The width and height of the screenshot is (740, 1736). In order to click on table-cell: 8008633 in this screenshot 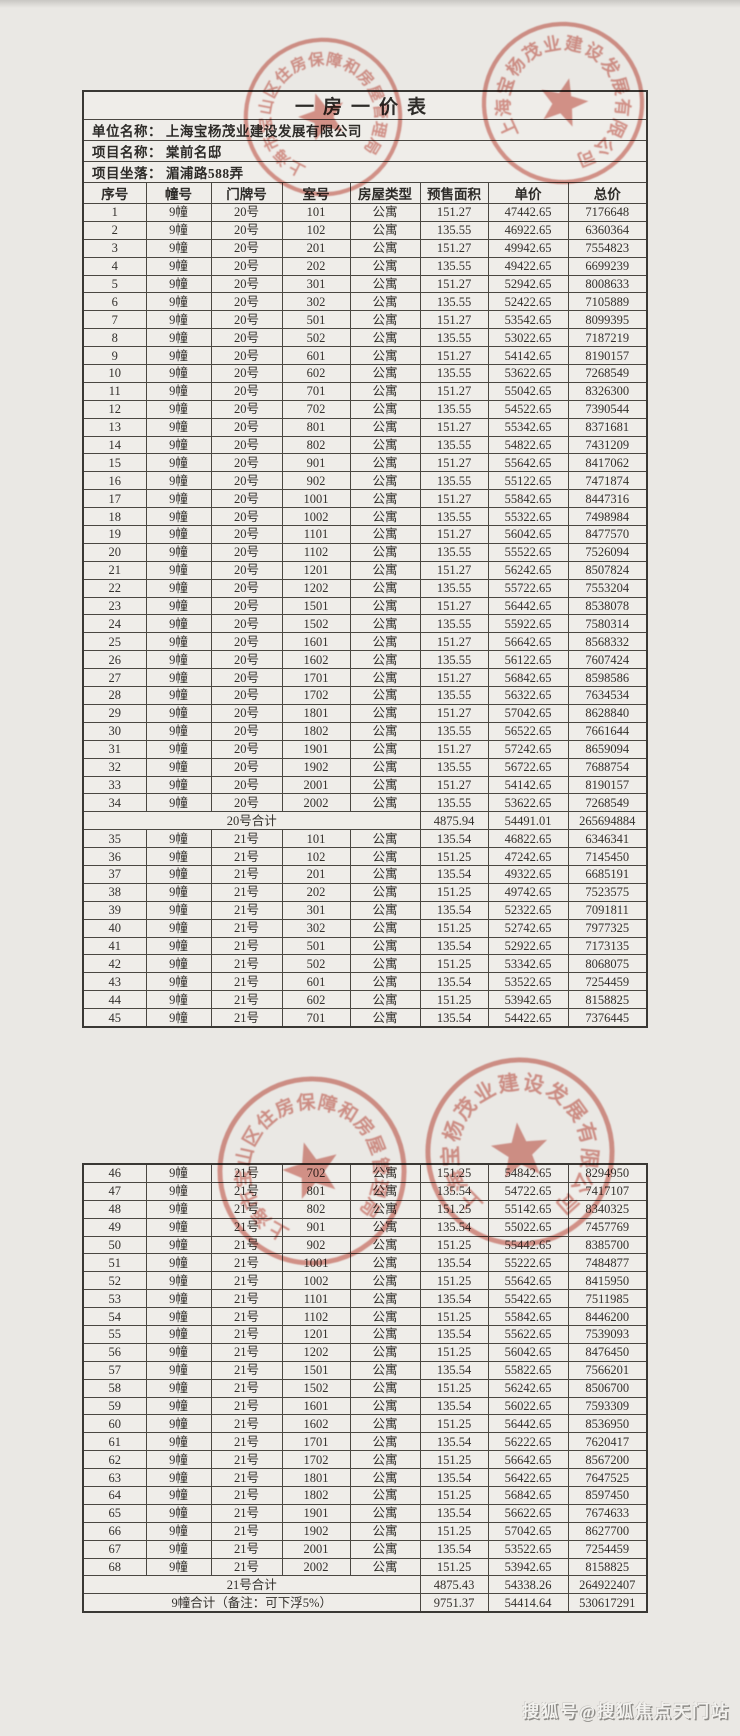, I will do `click(607, 284)`.